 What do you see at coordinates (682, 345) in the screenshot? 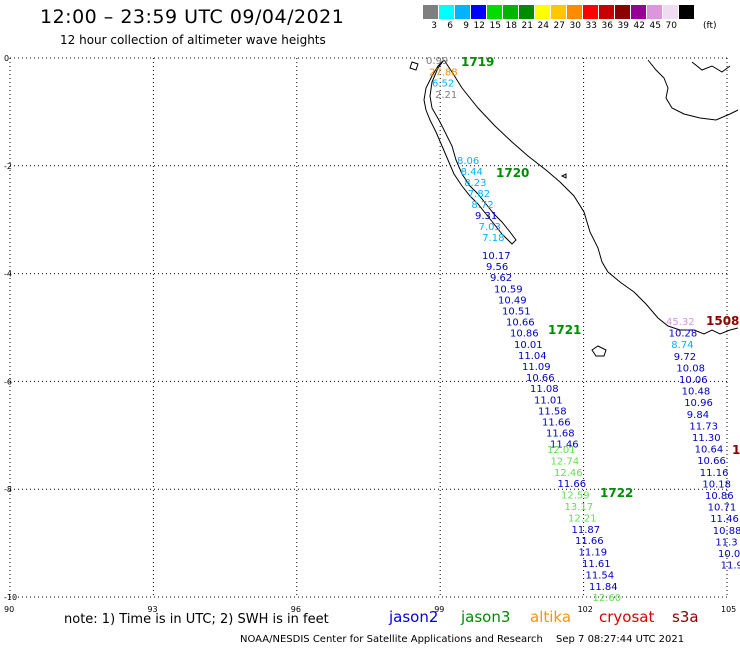
I see `swh-value: 8.74` at bounding box center [682, 345].